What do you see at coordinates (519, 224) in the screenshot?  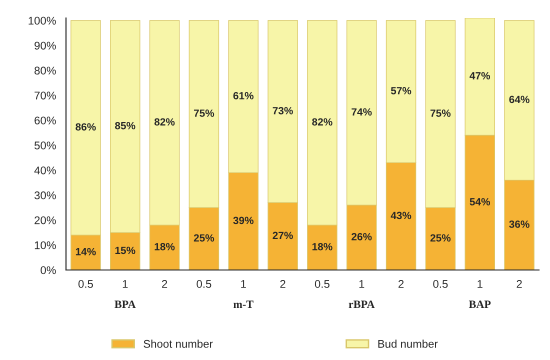 I see `data-label: 36%` at bounding box center [519, 224].